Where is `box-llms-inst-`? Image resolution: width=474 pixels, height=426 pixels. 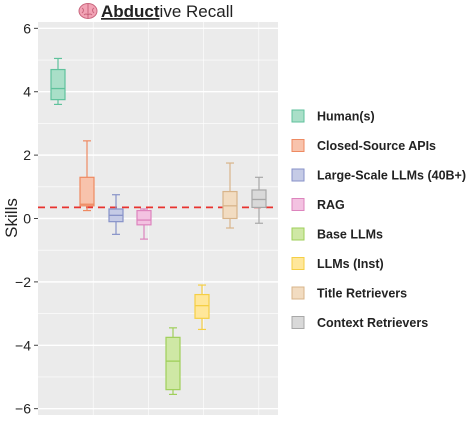 box-llms-inst- is located at coordinates (202, 307).